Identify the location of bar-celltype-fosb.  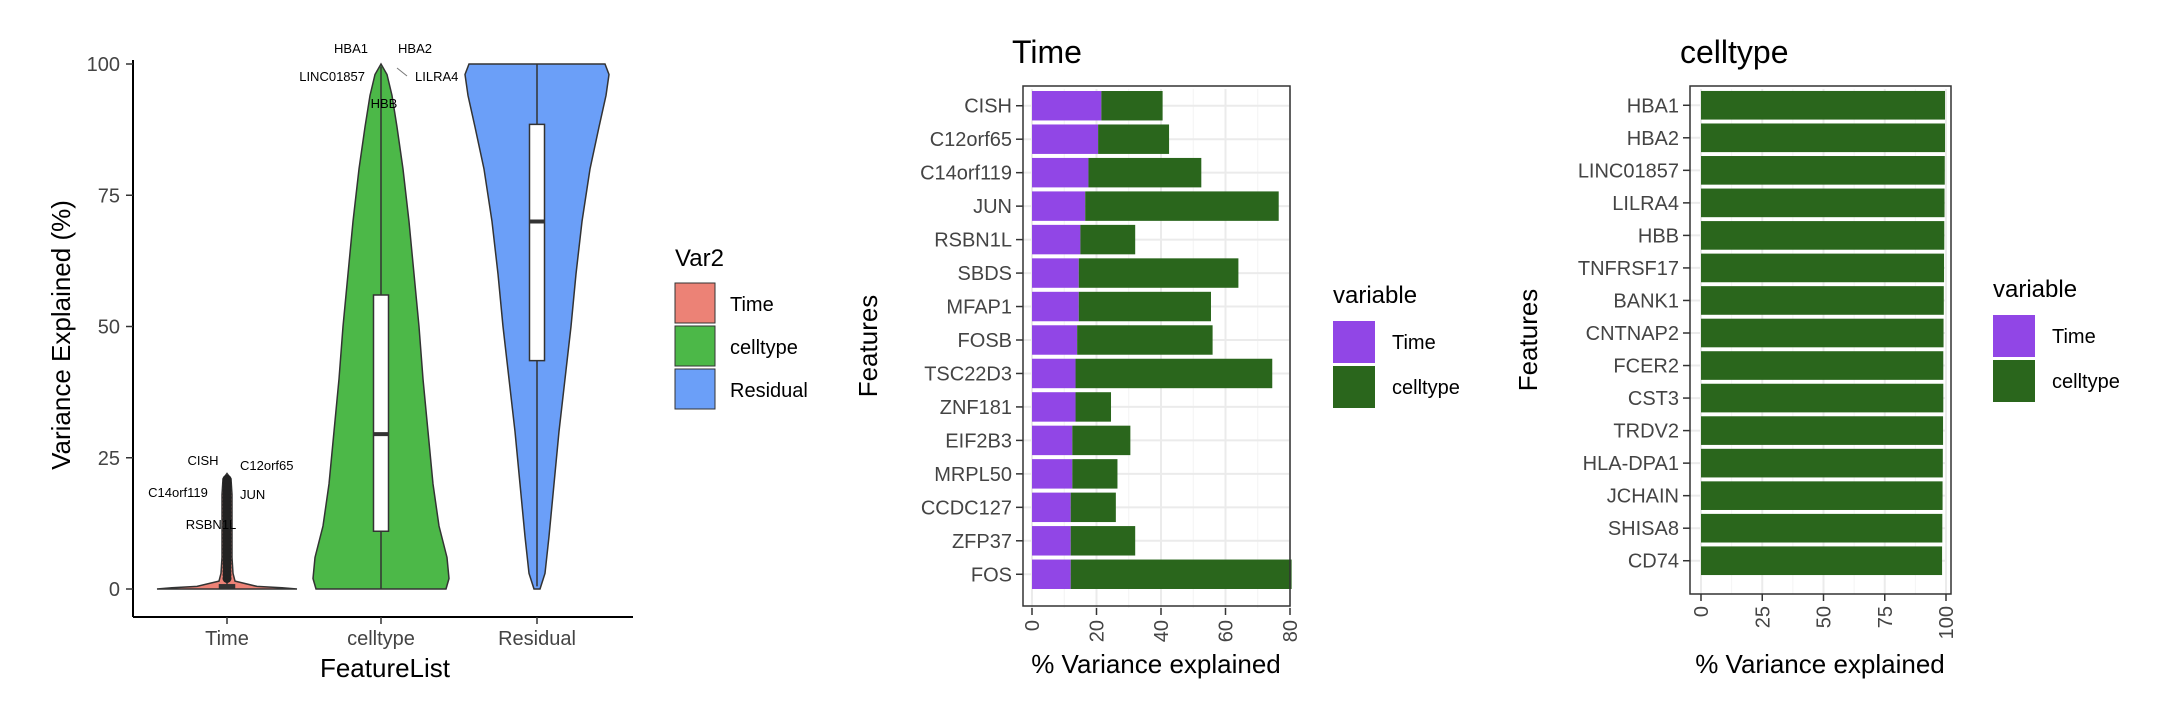
(1145, 340).